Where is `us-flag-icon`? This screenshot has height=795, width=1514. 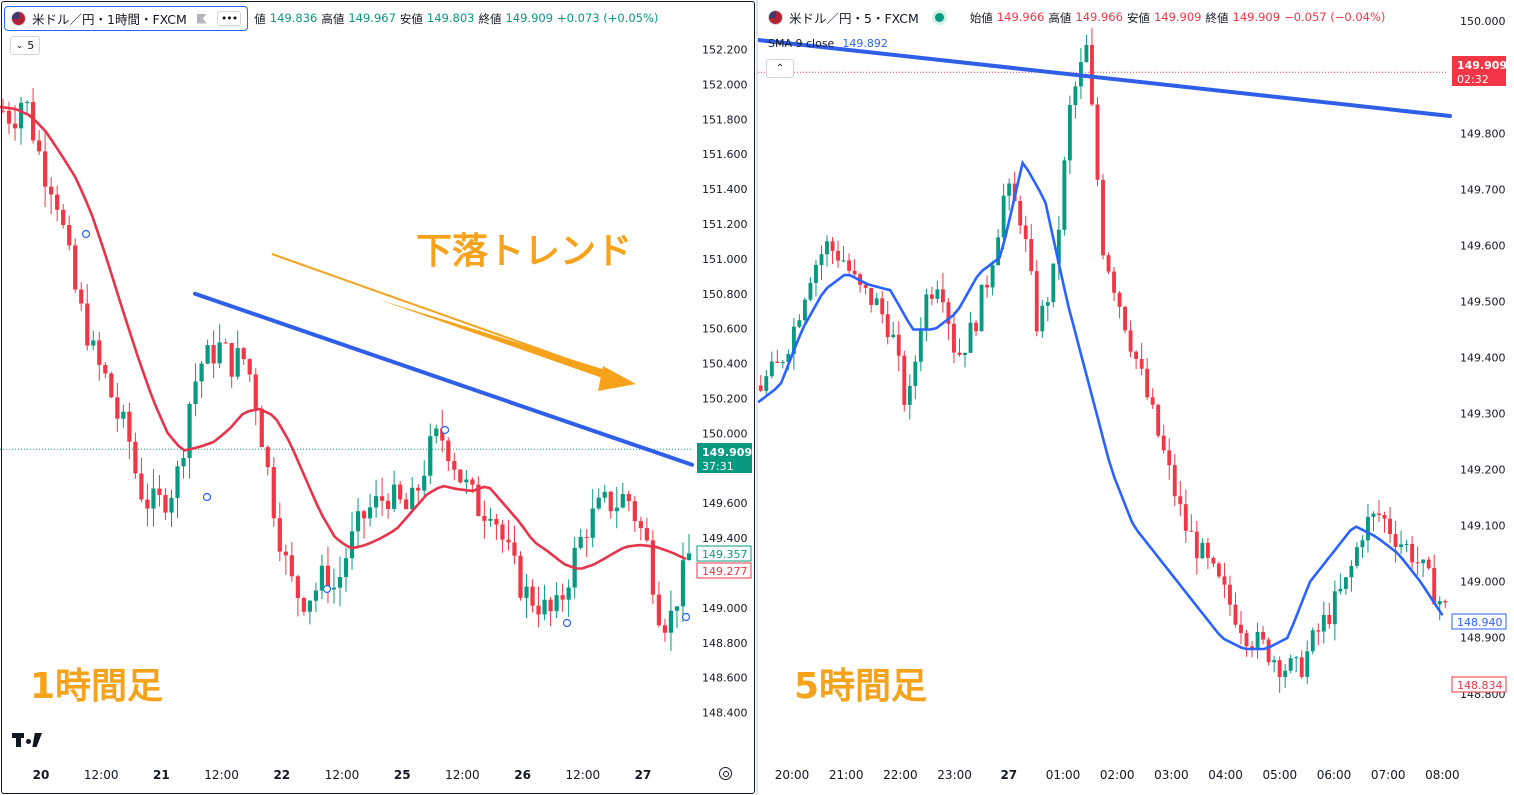 us-flag-icon is located at coordinates (775, 17).